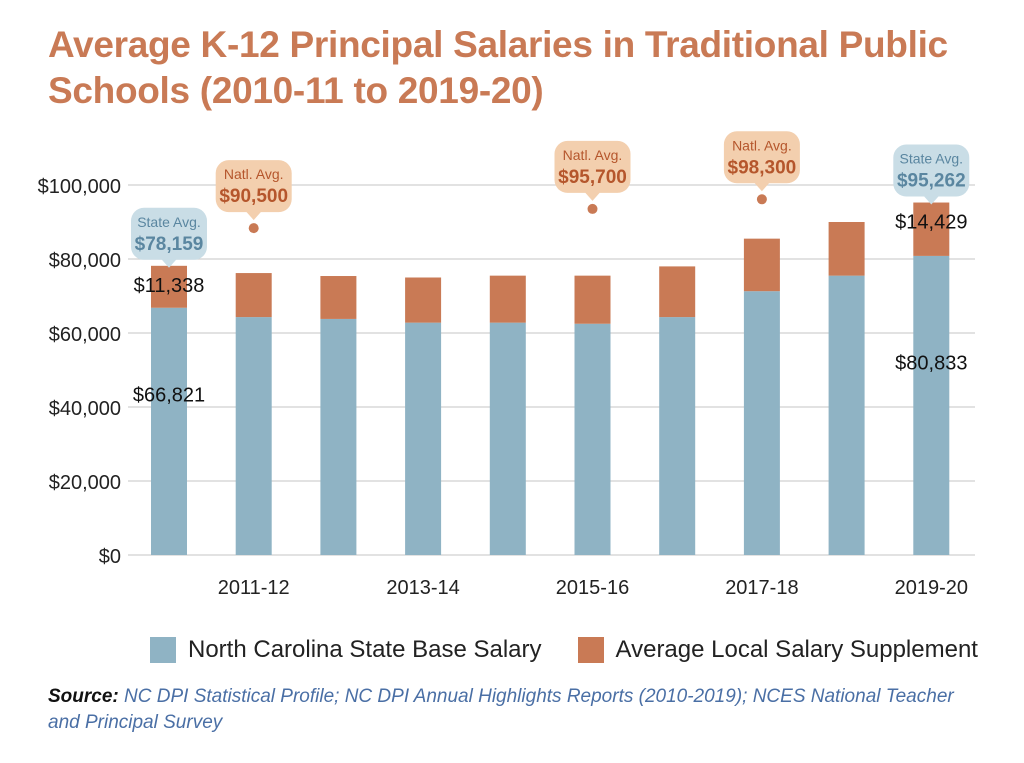  What do you see at coordinates (761, 588) in the screenshot?
I see `x-tick-label: 2017-18` at bounding box center [761, 588].